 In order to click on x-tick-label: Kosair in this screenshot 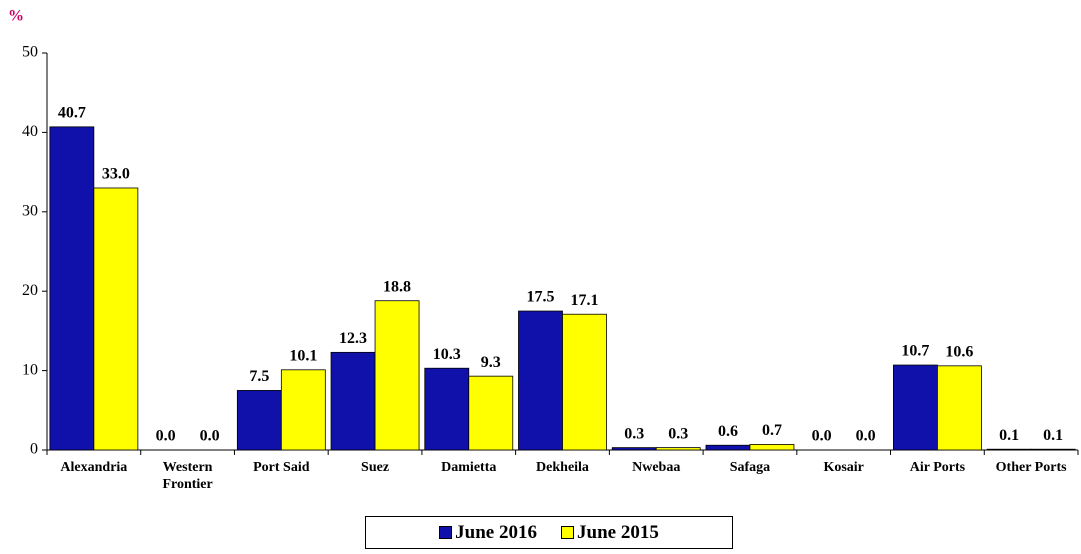, I will do `click(843, 467)`.